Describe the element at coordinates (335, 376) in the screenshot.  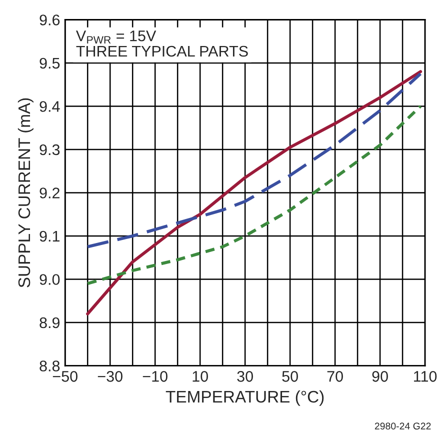
I see `x-tick-label: 70` at that location.